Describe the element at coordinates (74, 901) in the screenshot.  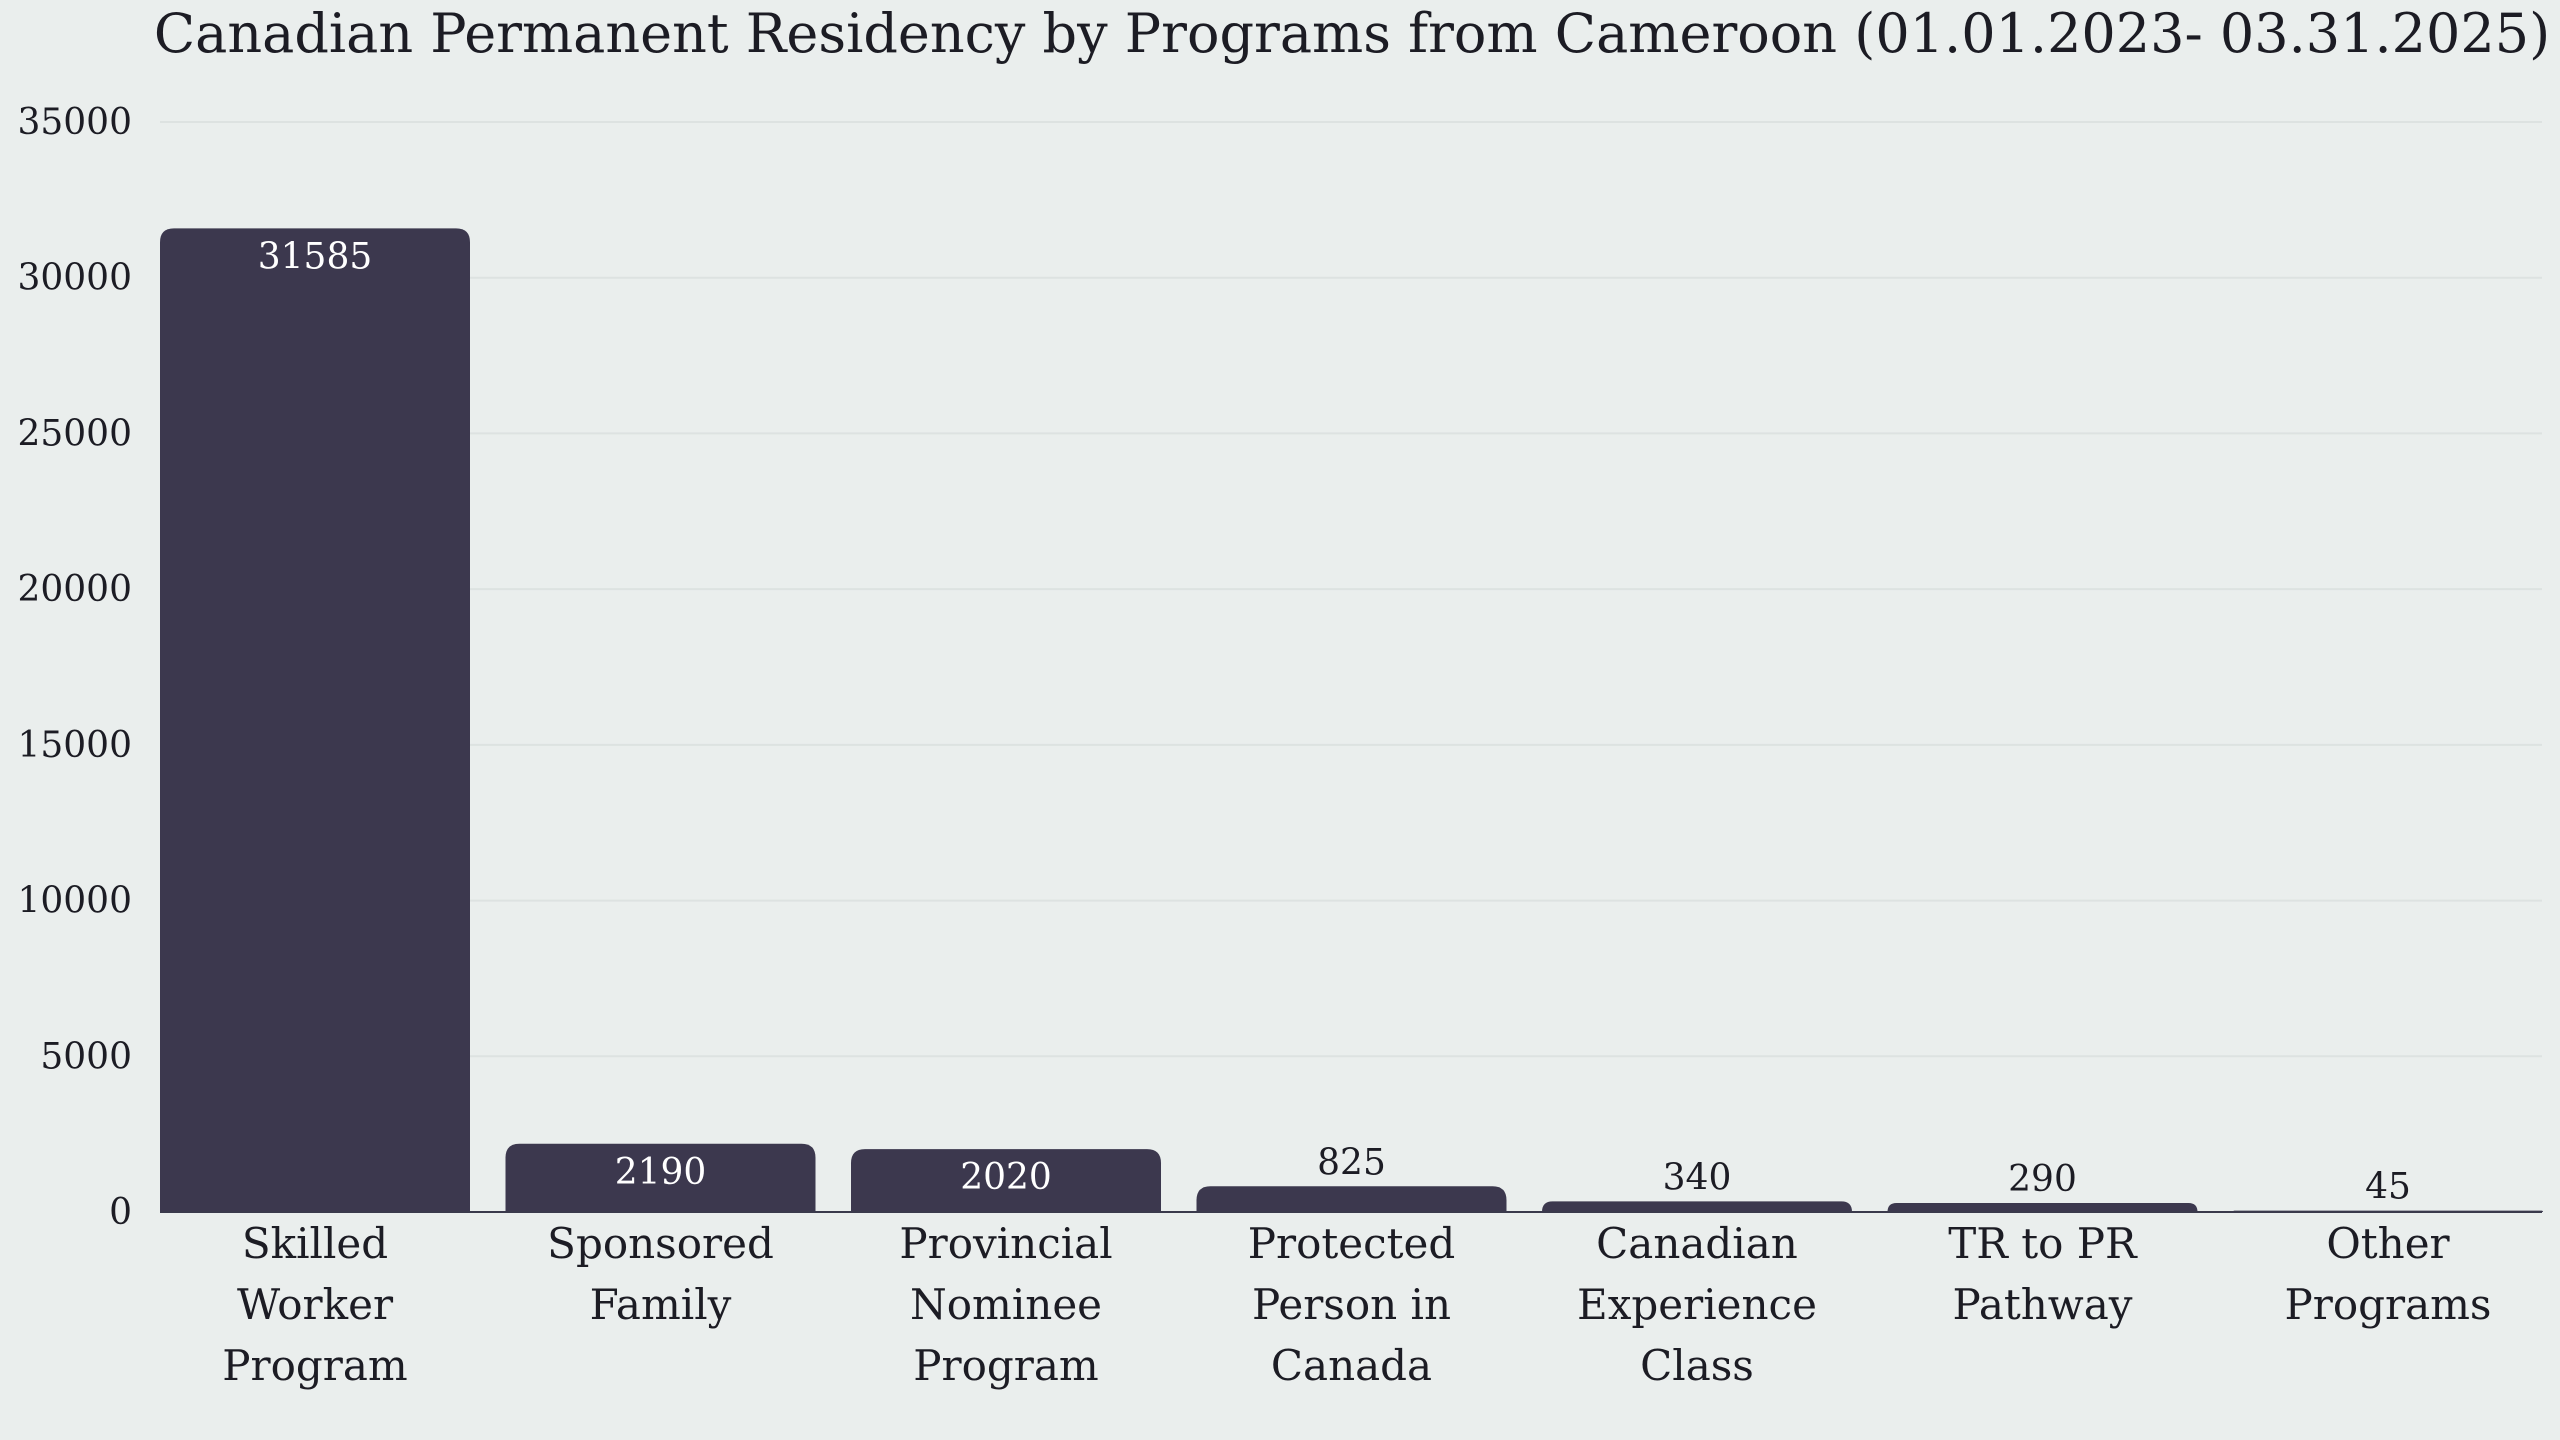
I see `y-tick-label: 10000` at that location.